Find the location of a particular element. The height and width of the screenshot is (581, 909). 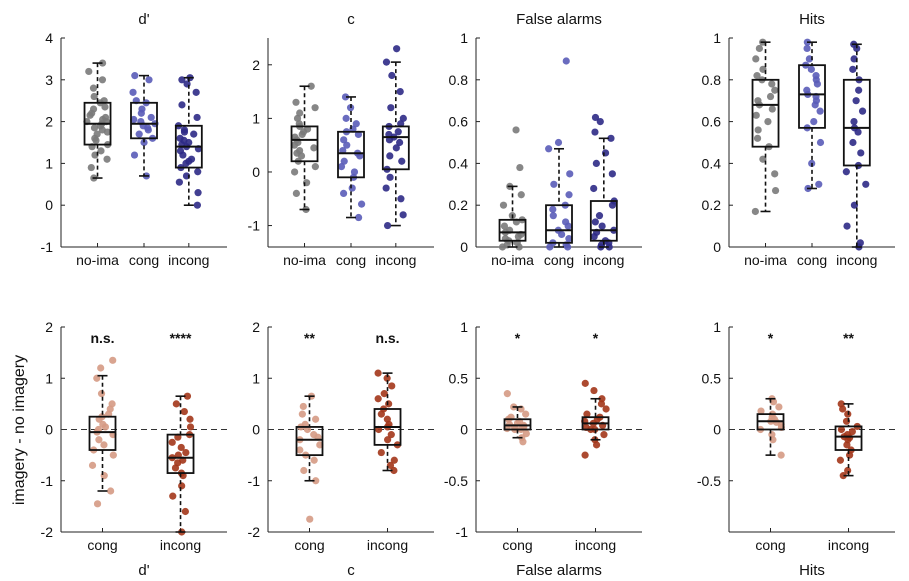

panel-4: 0 0.2 0.4 0.6 0.8 1 no-ima cong incong Hits is located at coordinates (798, 139).